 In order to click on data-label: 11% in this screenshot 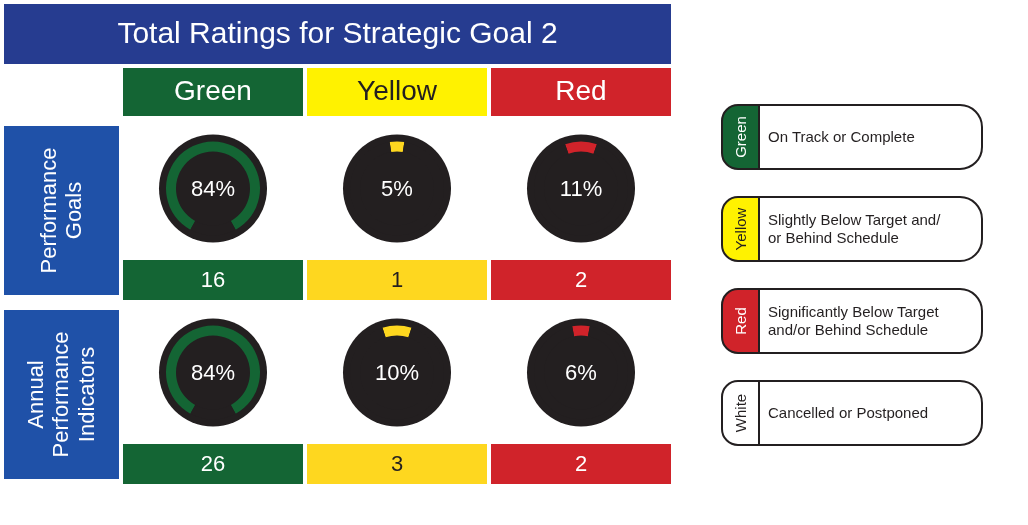, I will do `click(581, 188)`.